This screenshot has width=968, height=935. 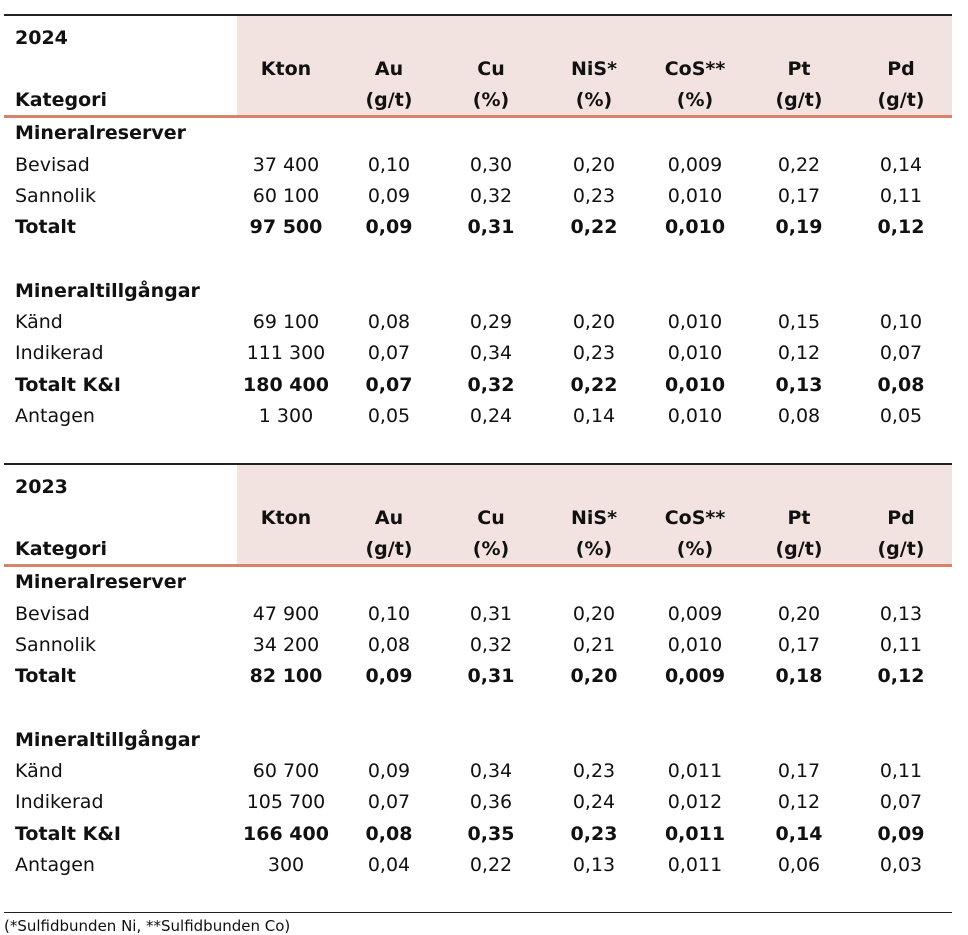 What do you see at coordinates (41, 487) in the screenshot?
I see `table-year: 2023` at bounding box center [41, 487].